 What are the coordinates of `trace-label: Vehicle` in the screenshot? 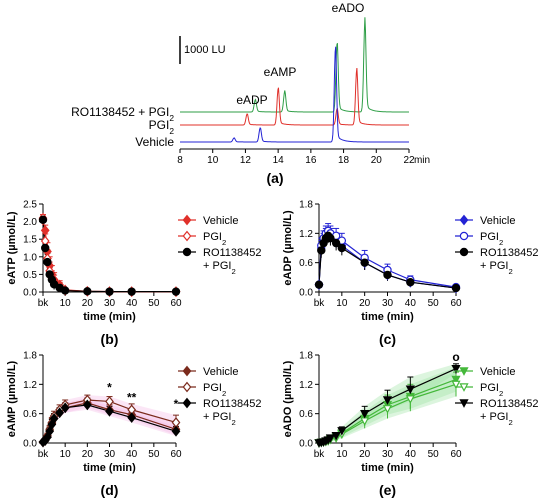 It's located at (154, 142).